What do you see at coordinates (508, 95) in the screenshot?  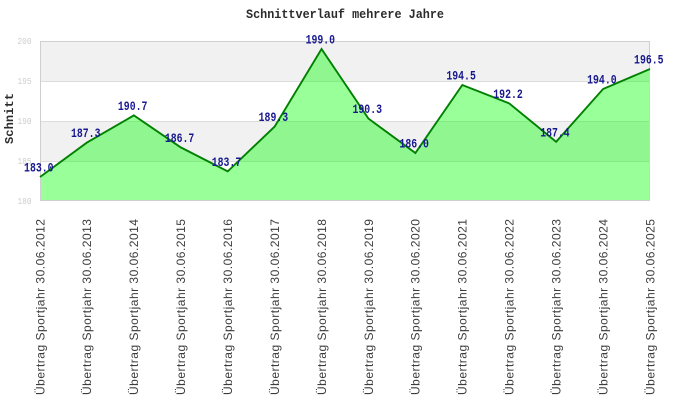 I see `svg-text: 192.2` at bounding box center [508, 95].